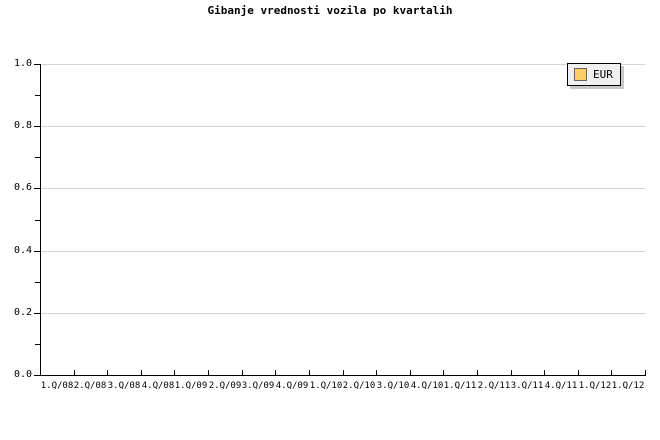  Describe the element at coordinates (57, 386) in the screenshot. I see `x-axis-label: 1.Q/08` at that location.